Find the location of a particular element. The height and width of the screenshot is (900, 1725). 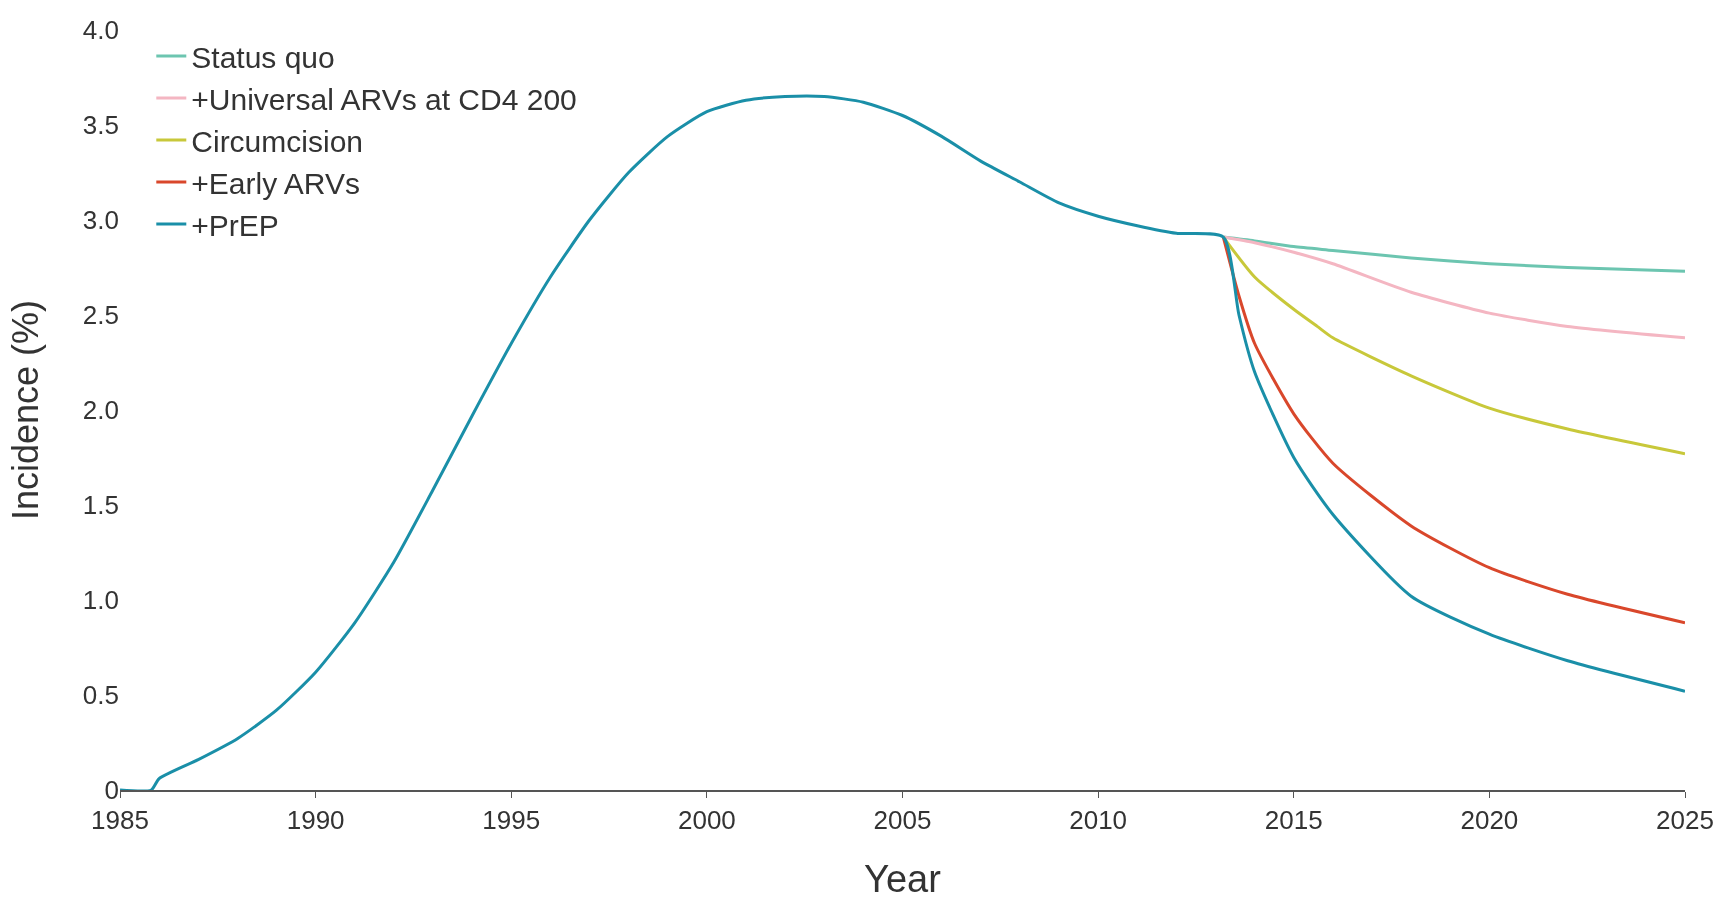

x-tick-label: 1990 is located at coordinates (315, 820).